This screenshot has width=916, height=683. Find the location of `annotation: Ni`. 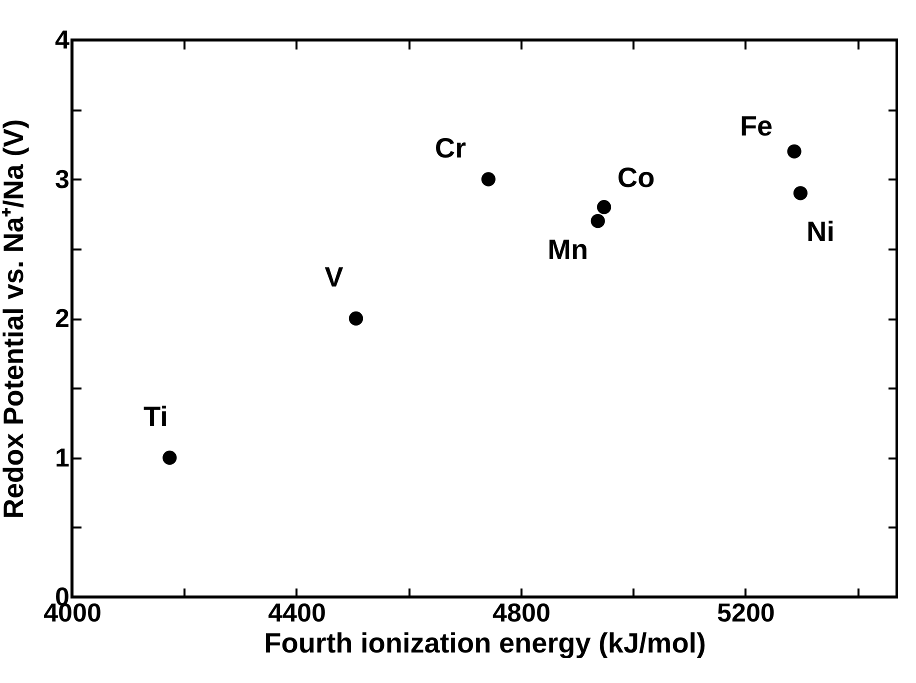

annotation: Ni is located at coordinates (820, 232).